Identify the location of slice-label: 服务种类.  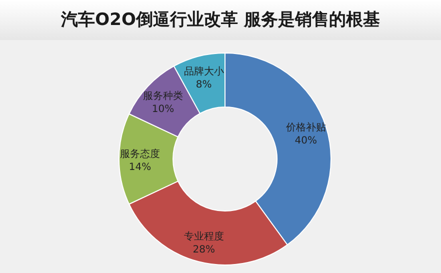
(163, 96).